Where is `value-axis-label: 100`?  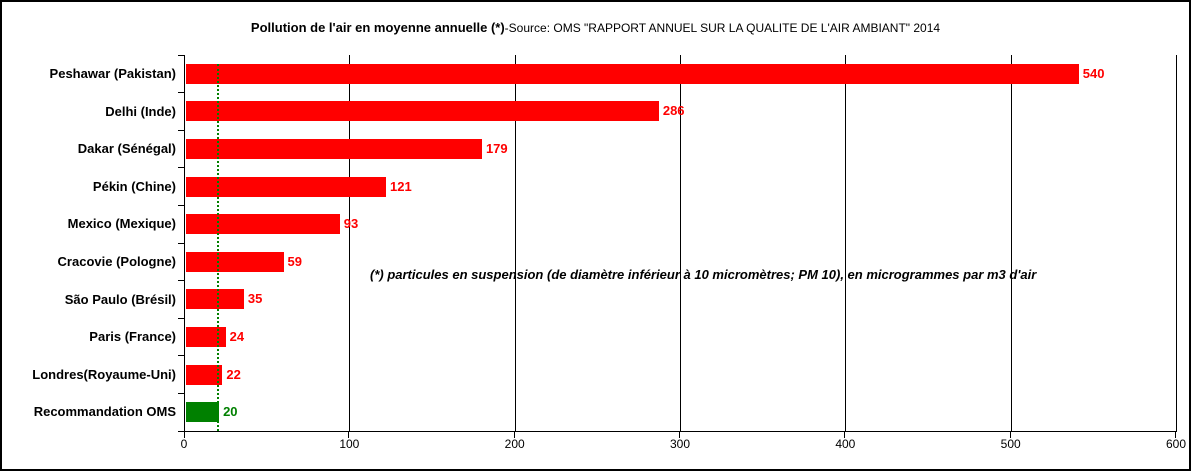
value-axis-label: 100 is located at coordinates (349, 444).